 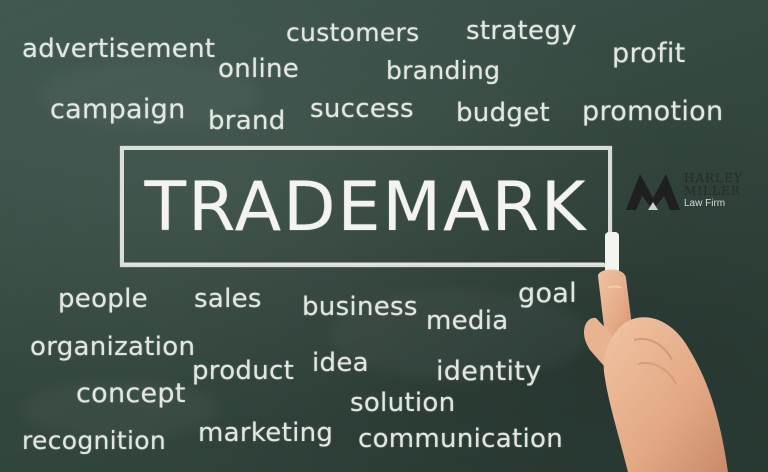 What do you see at coordinates (403, 403) in the screenshot?
I see `word-solution: solution` at bounding box center [403, 403].